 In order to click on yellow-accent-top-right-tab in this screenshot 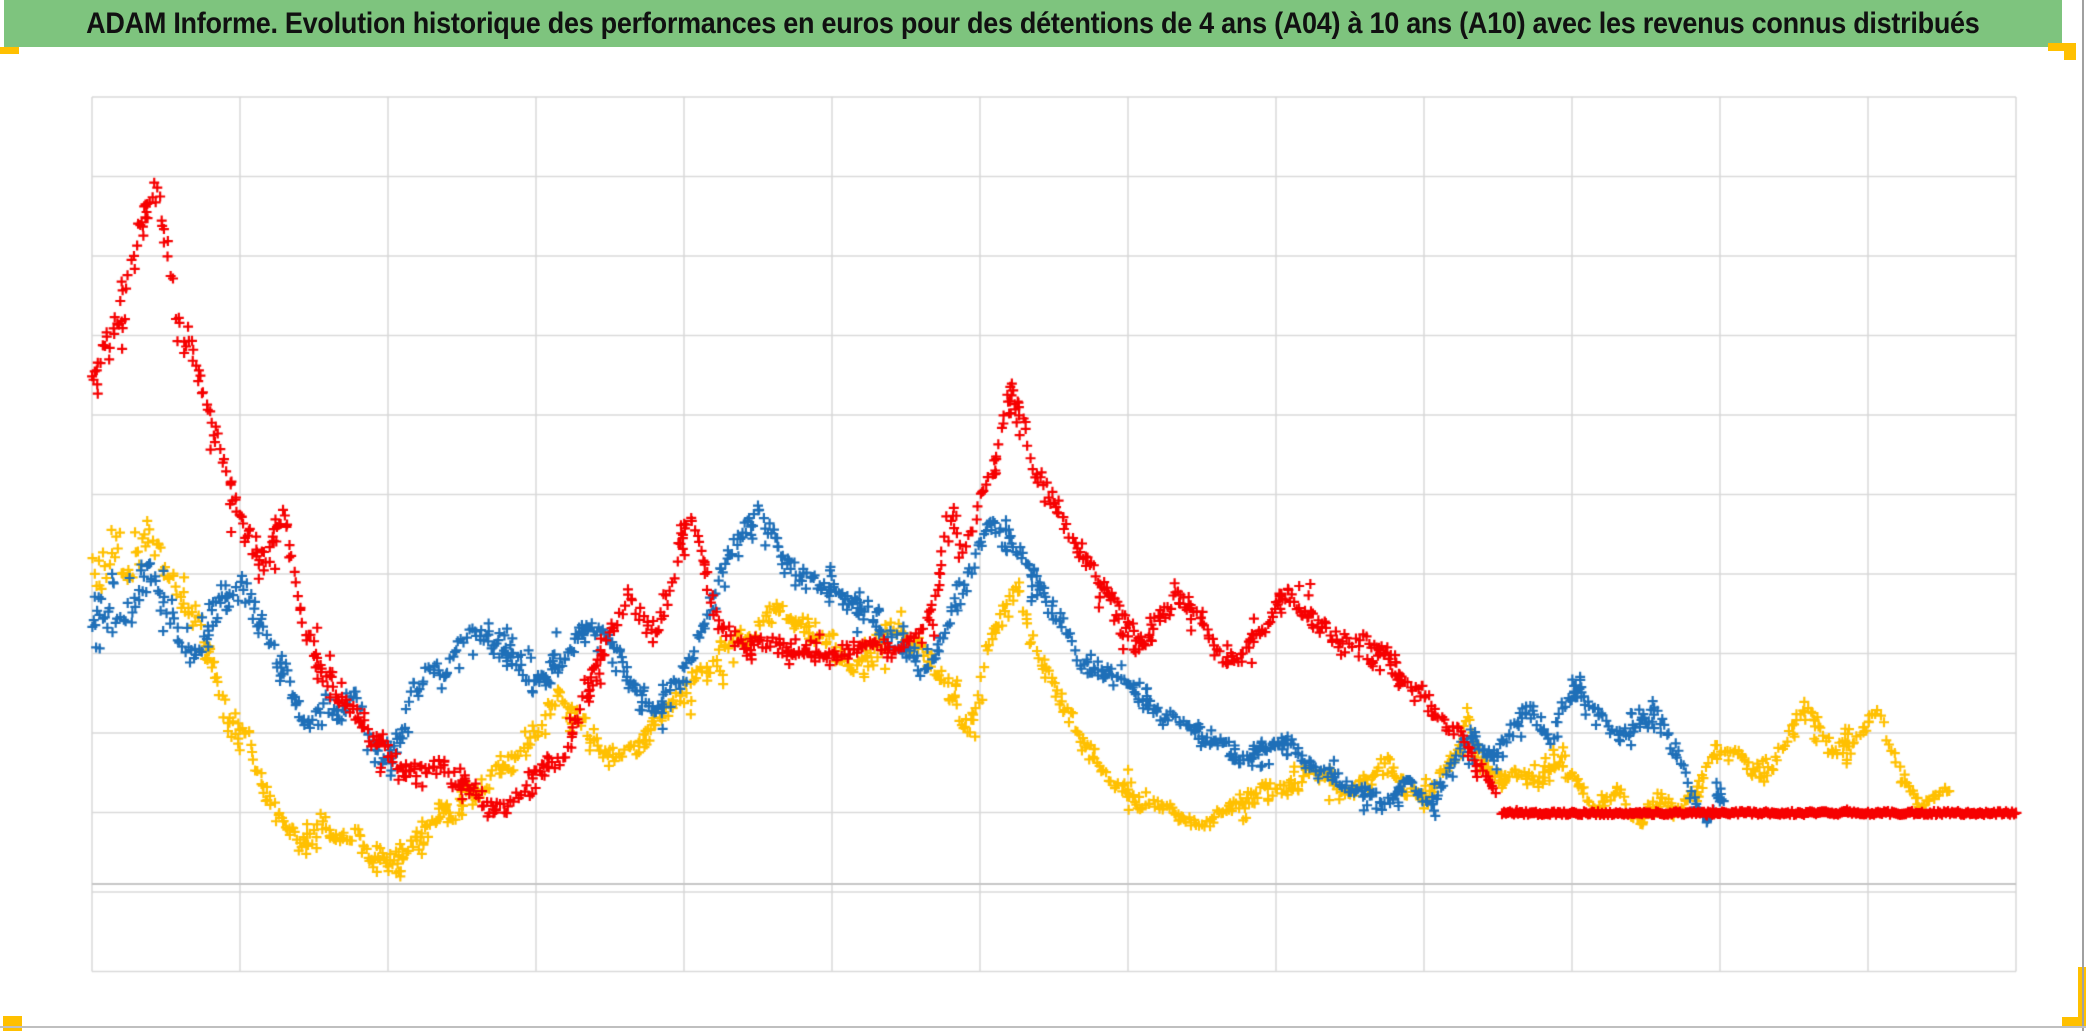, I will do `click(2070, 55)`.